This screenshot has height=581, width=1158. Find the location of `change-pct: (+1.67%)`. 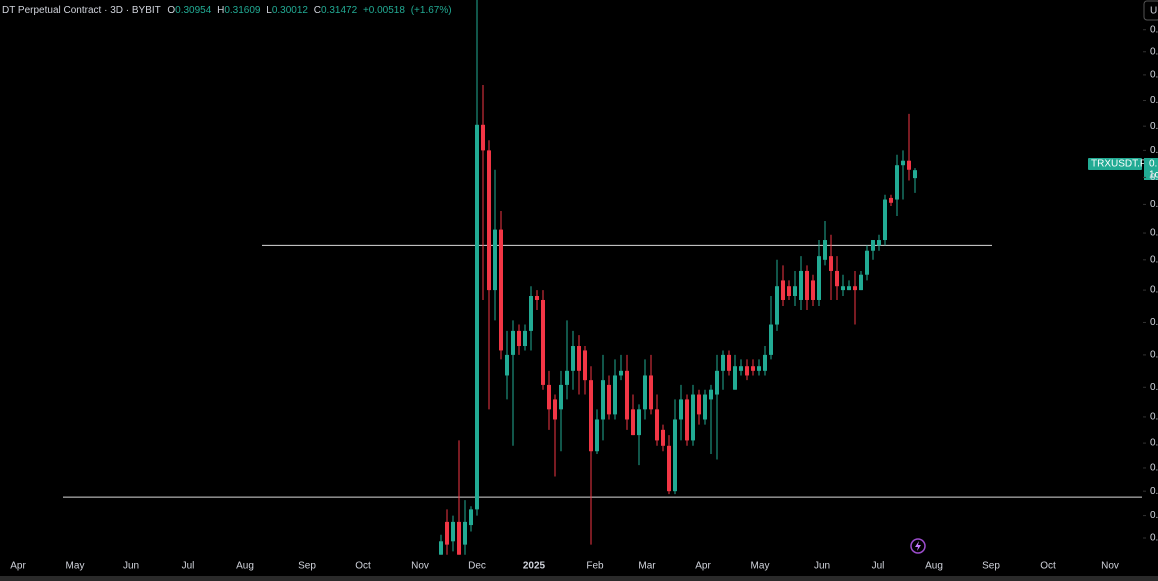

change-pct: (+1.67%) is located at coordinates (431, 10).